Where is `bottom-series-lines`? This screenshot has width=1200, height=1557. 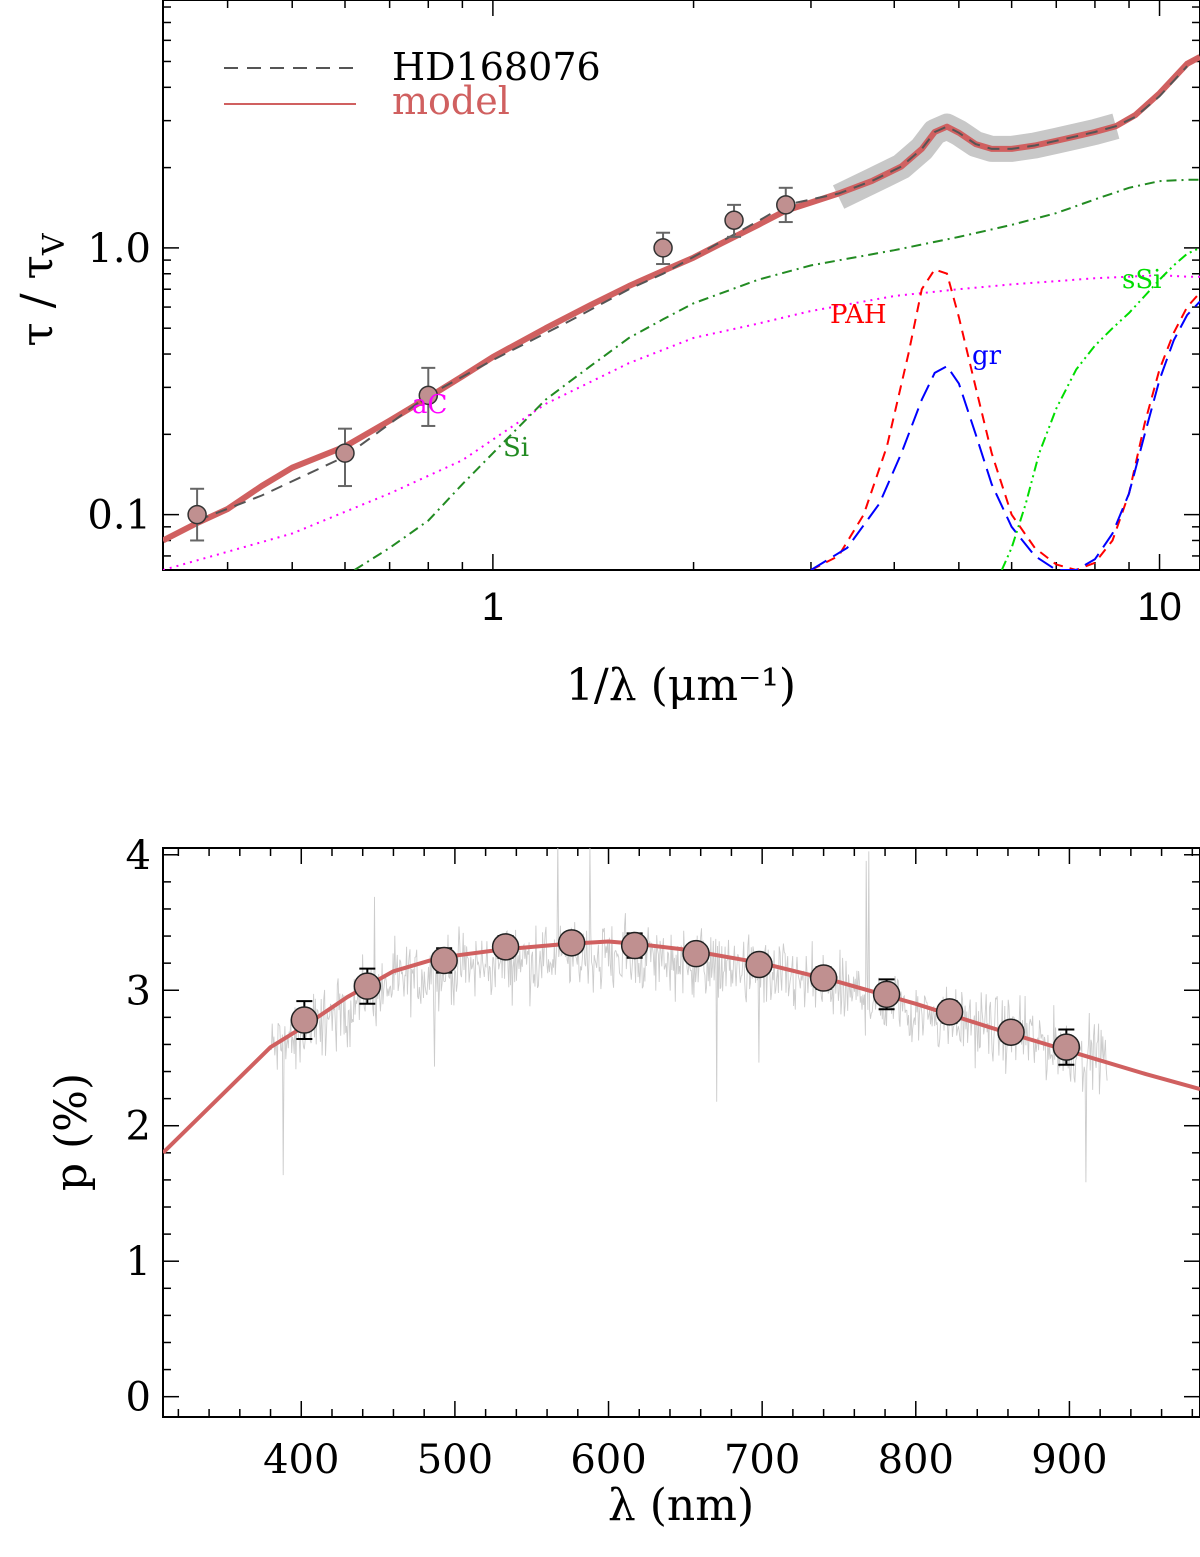
bottom-series-lines is located at coordinates (681, 1047).